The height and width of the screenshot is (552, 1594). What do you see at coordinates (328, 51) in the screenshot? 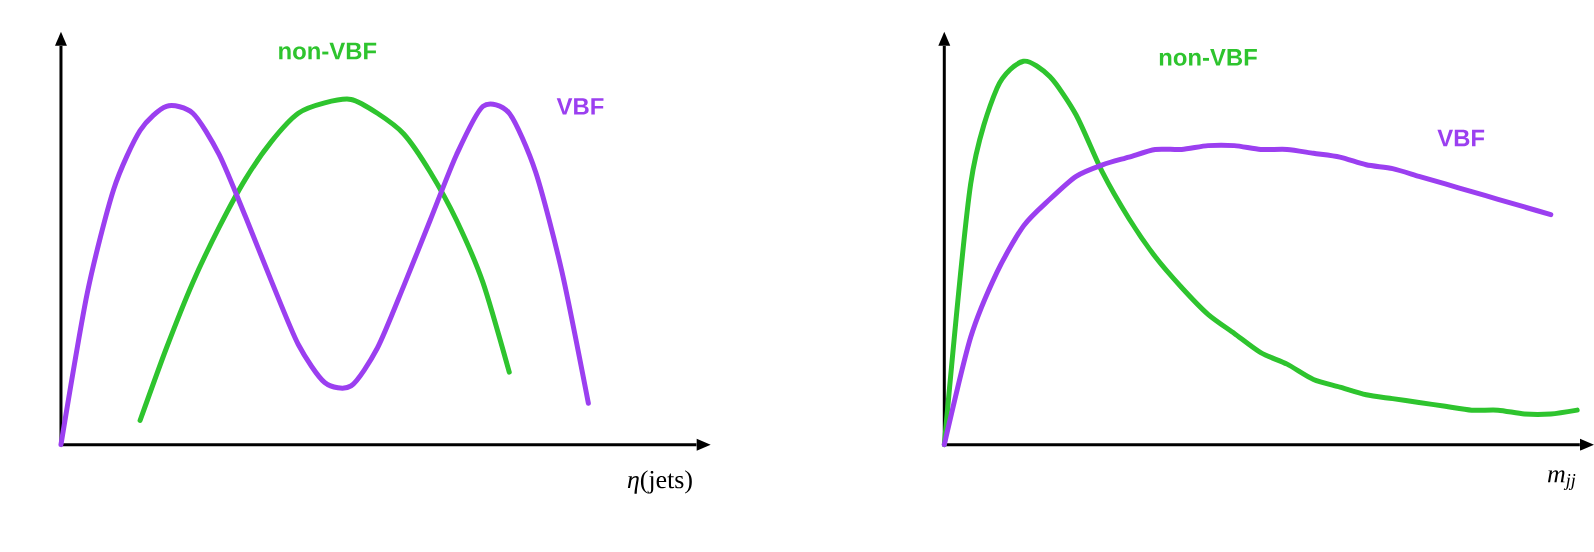
I see `series-label: non-VBF` at bounding box center [328, 51].